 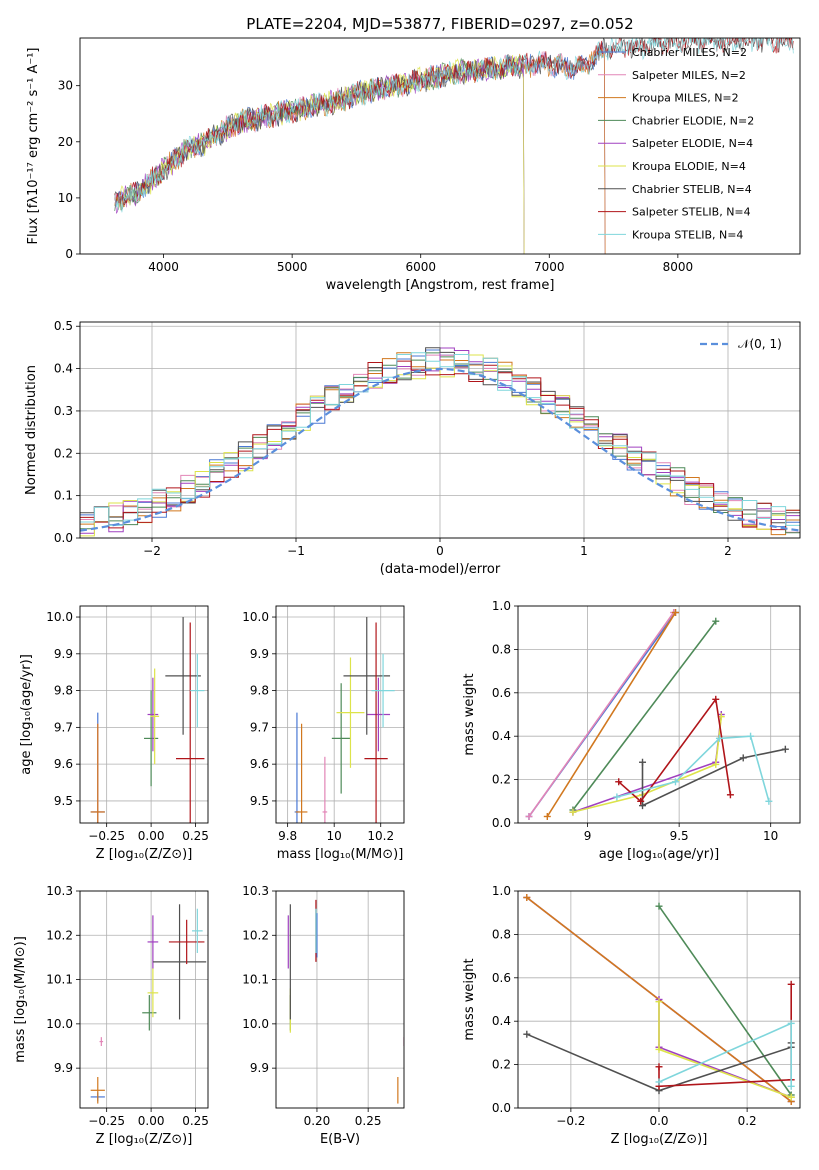 What do you see at coordinates (33, 146) in the screenshot?
I see `y-axis-label: Flux [fλ10⁻¹⁷ erg cm⁻² s⁻¹ A⁻¹]` at bounding box center [33, 146].